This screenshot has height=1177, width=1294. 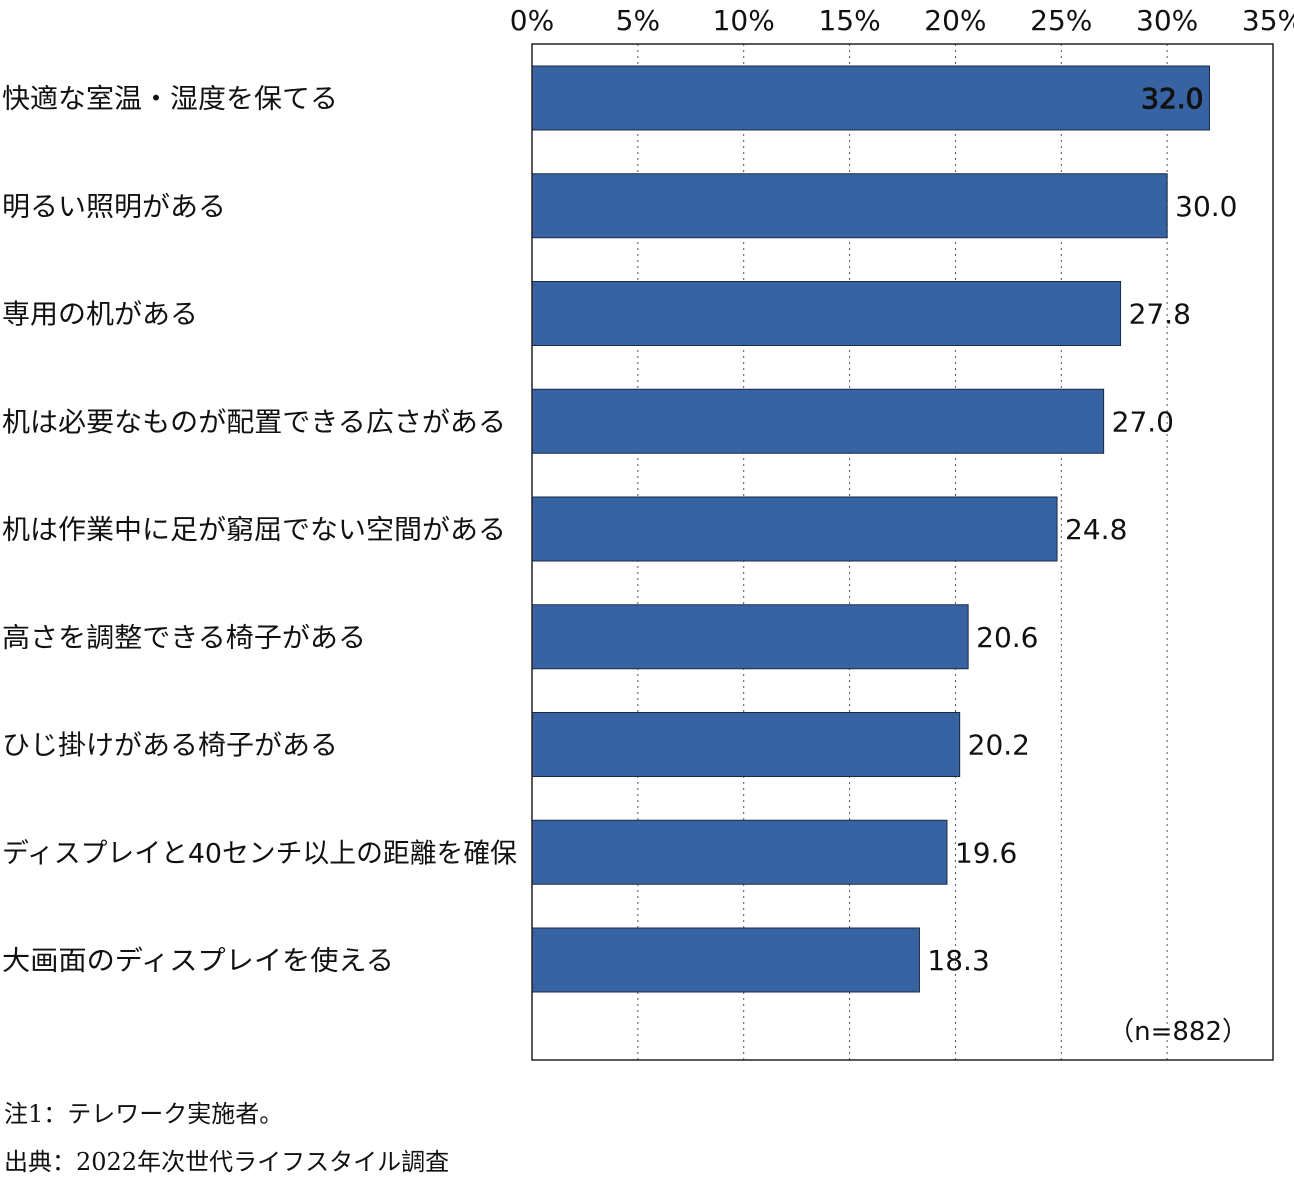 I want to click on category-label: 専用の机がある, so click(x=100, y=315).